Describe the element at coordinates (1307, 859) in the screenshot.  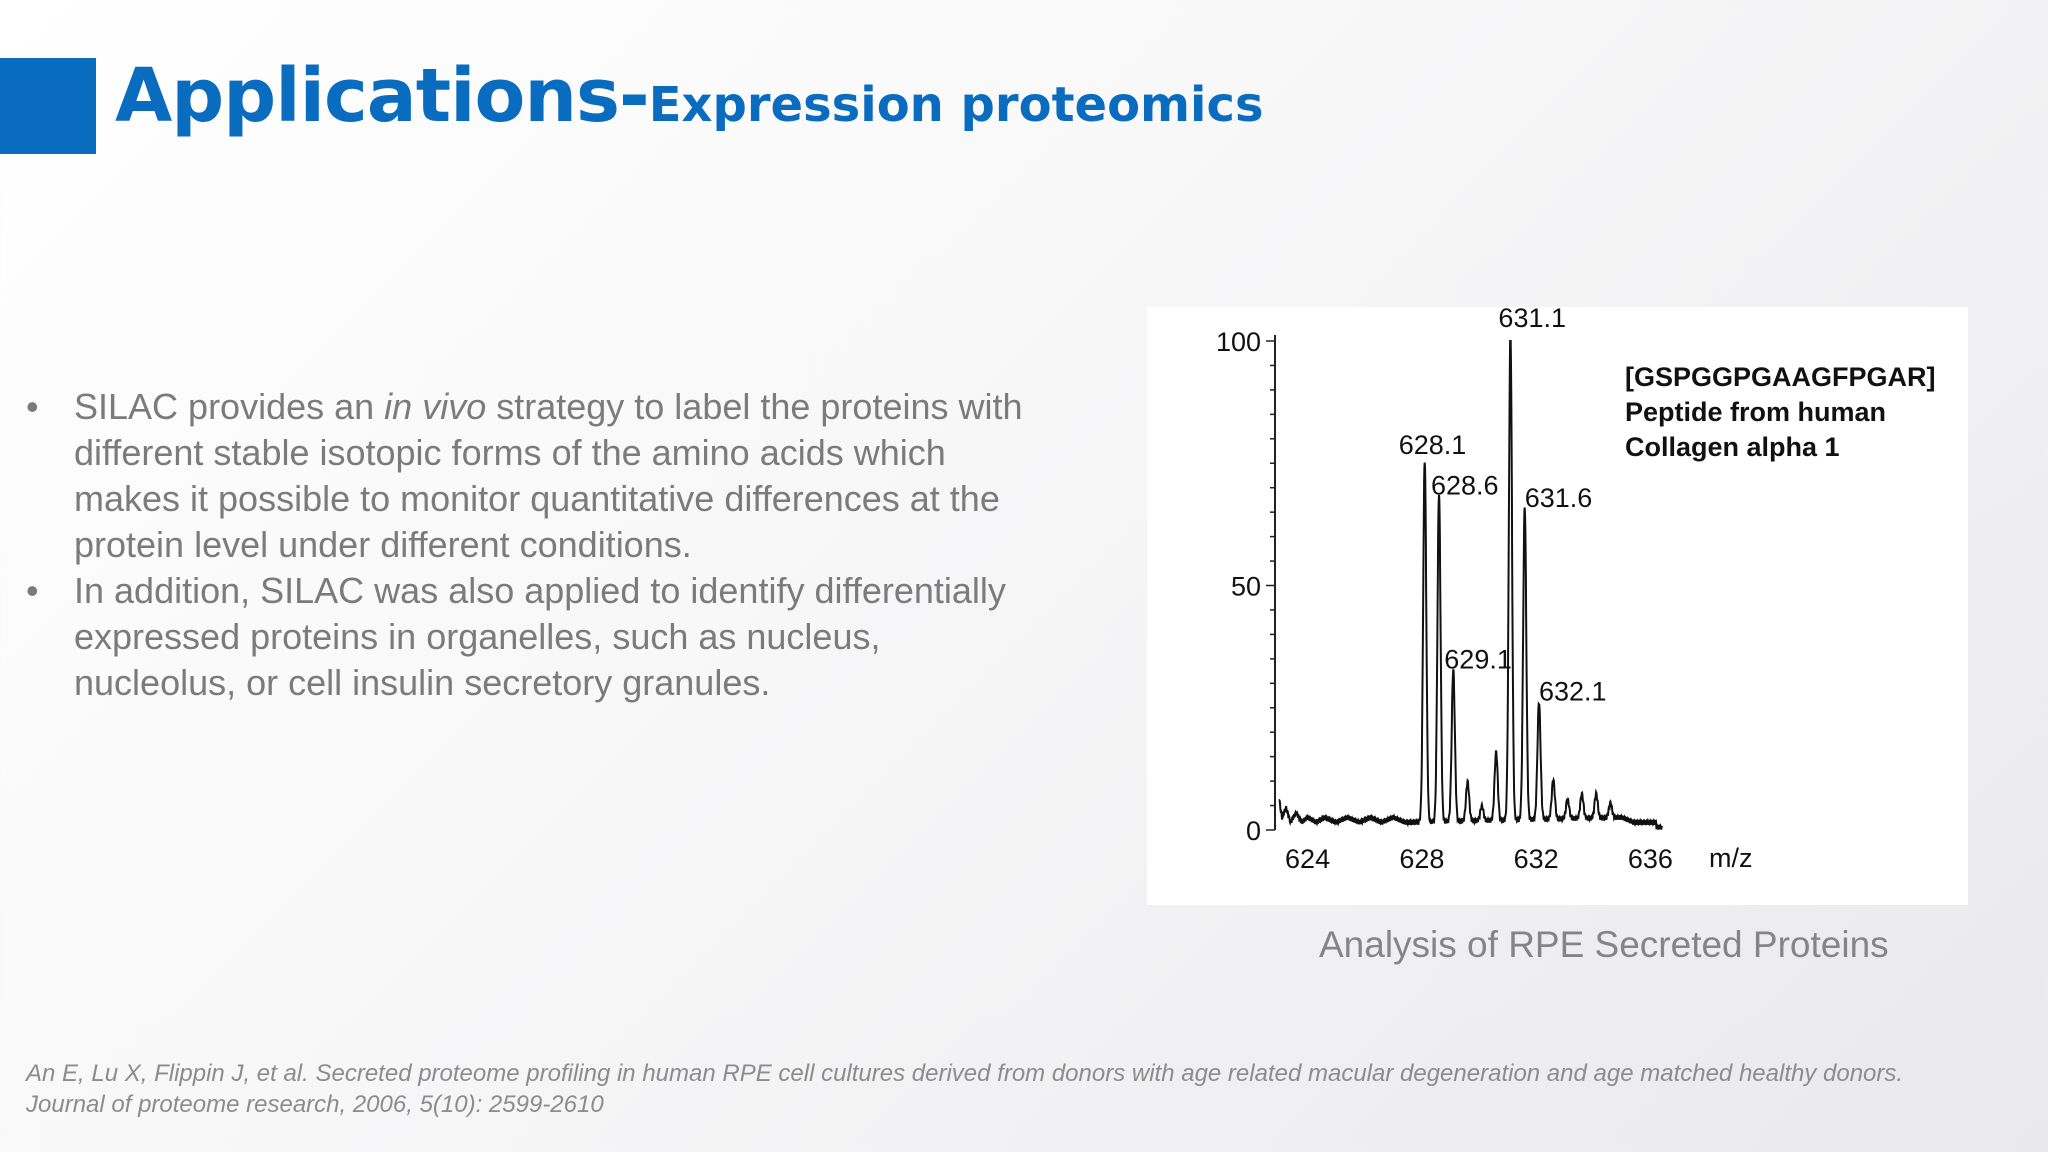
I see `x-tick-label: 624` at that location.